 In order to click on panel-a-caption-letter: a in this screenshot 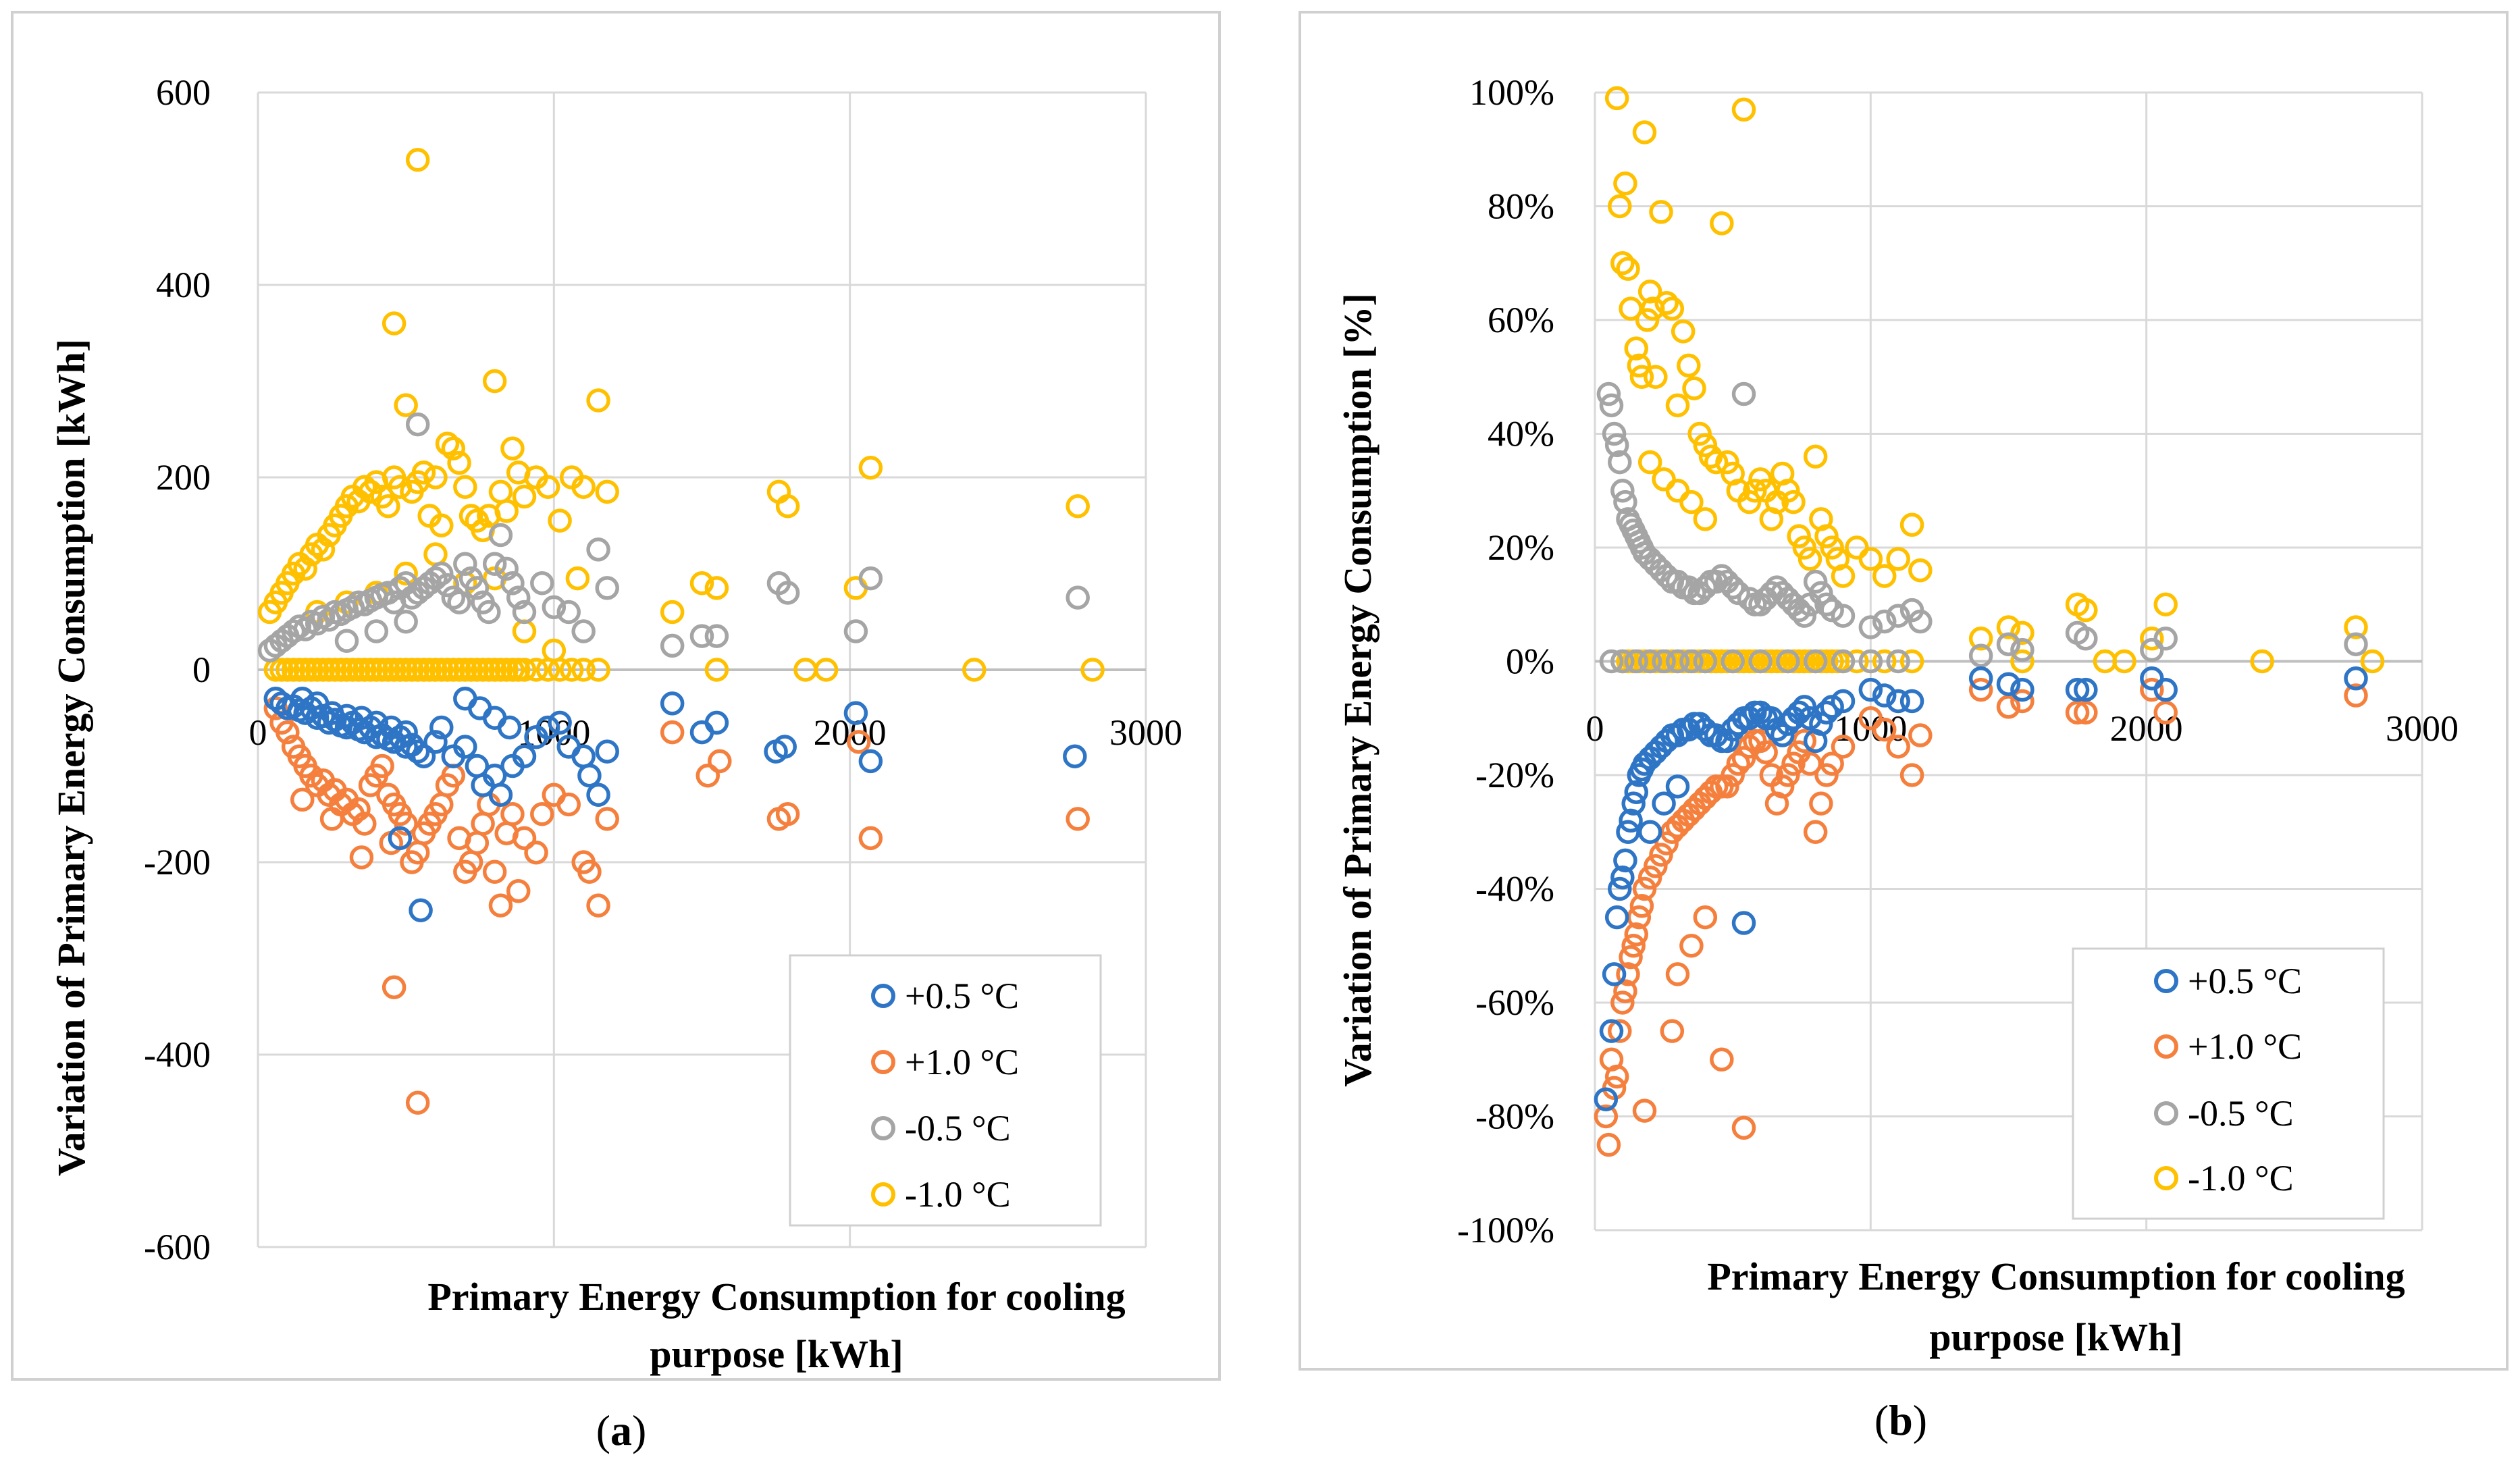, I will do `click(621, 1430)`.